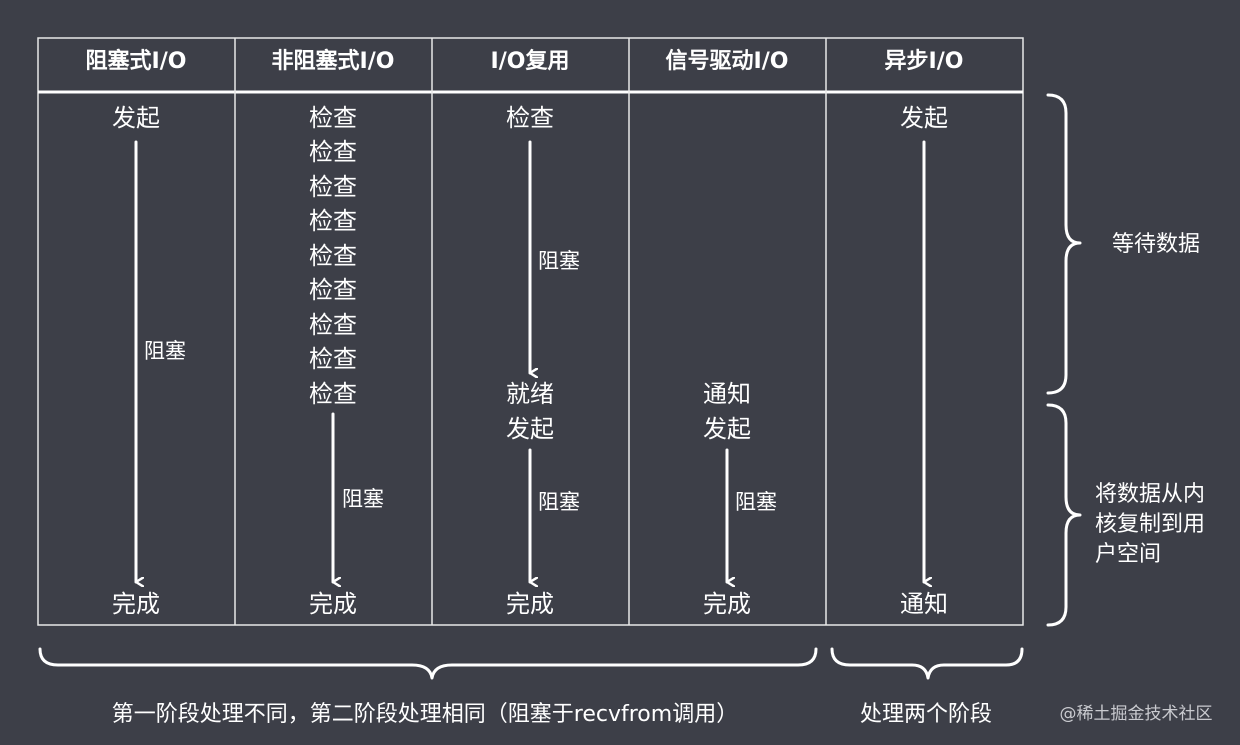 The image size is (1240, 745). What do you see at coordinates (530, 429) in the screenshot?
I see `col3-start-label: 发起` at bounding box center [530, 429].